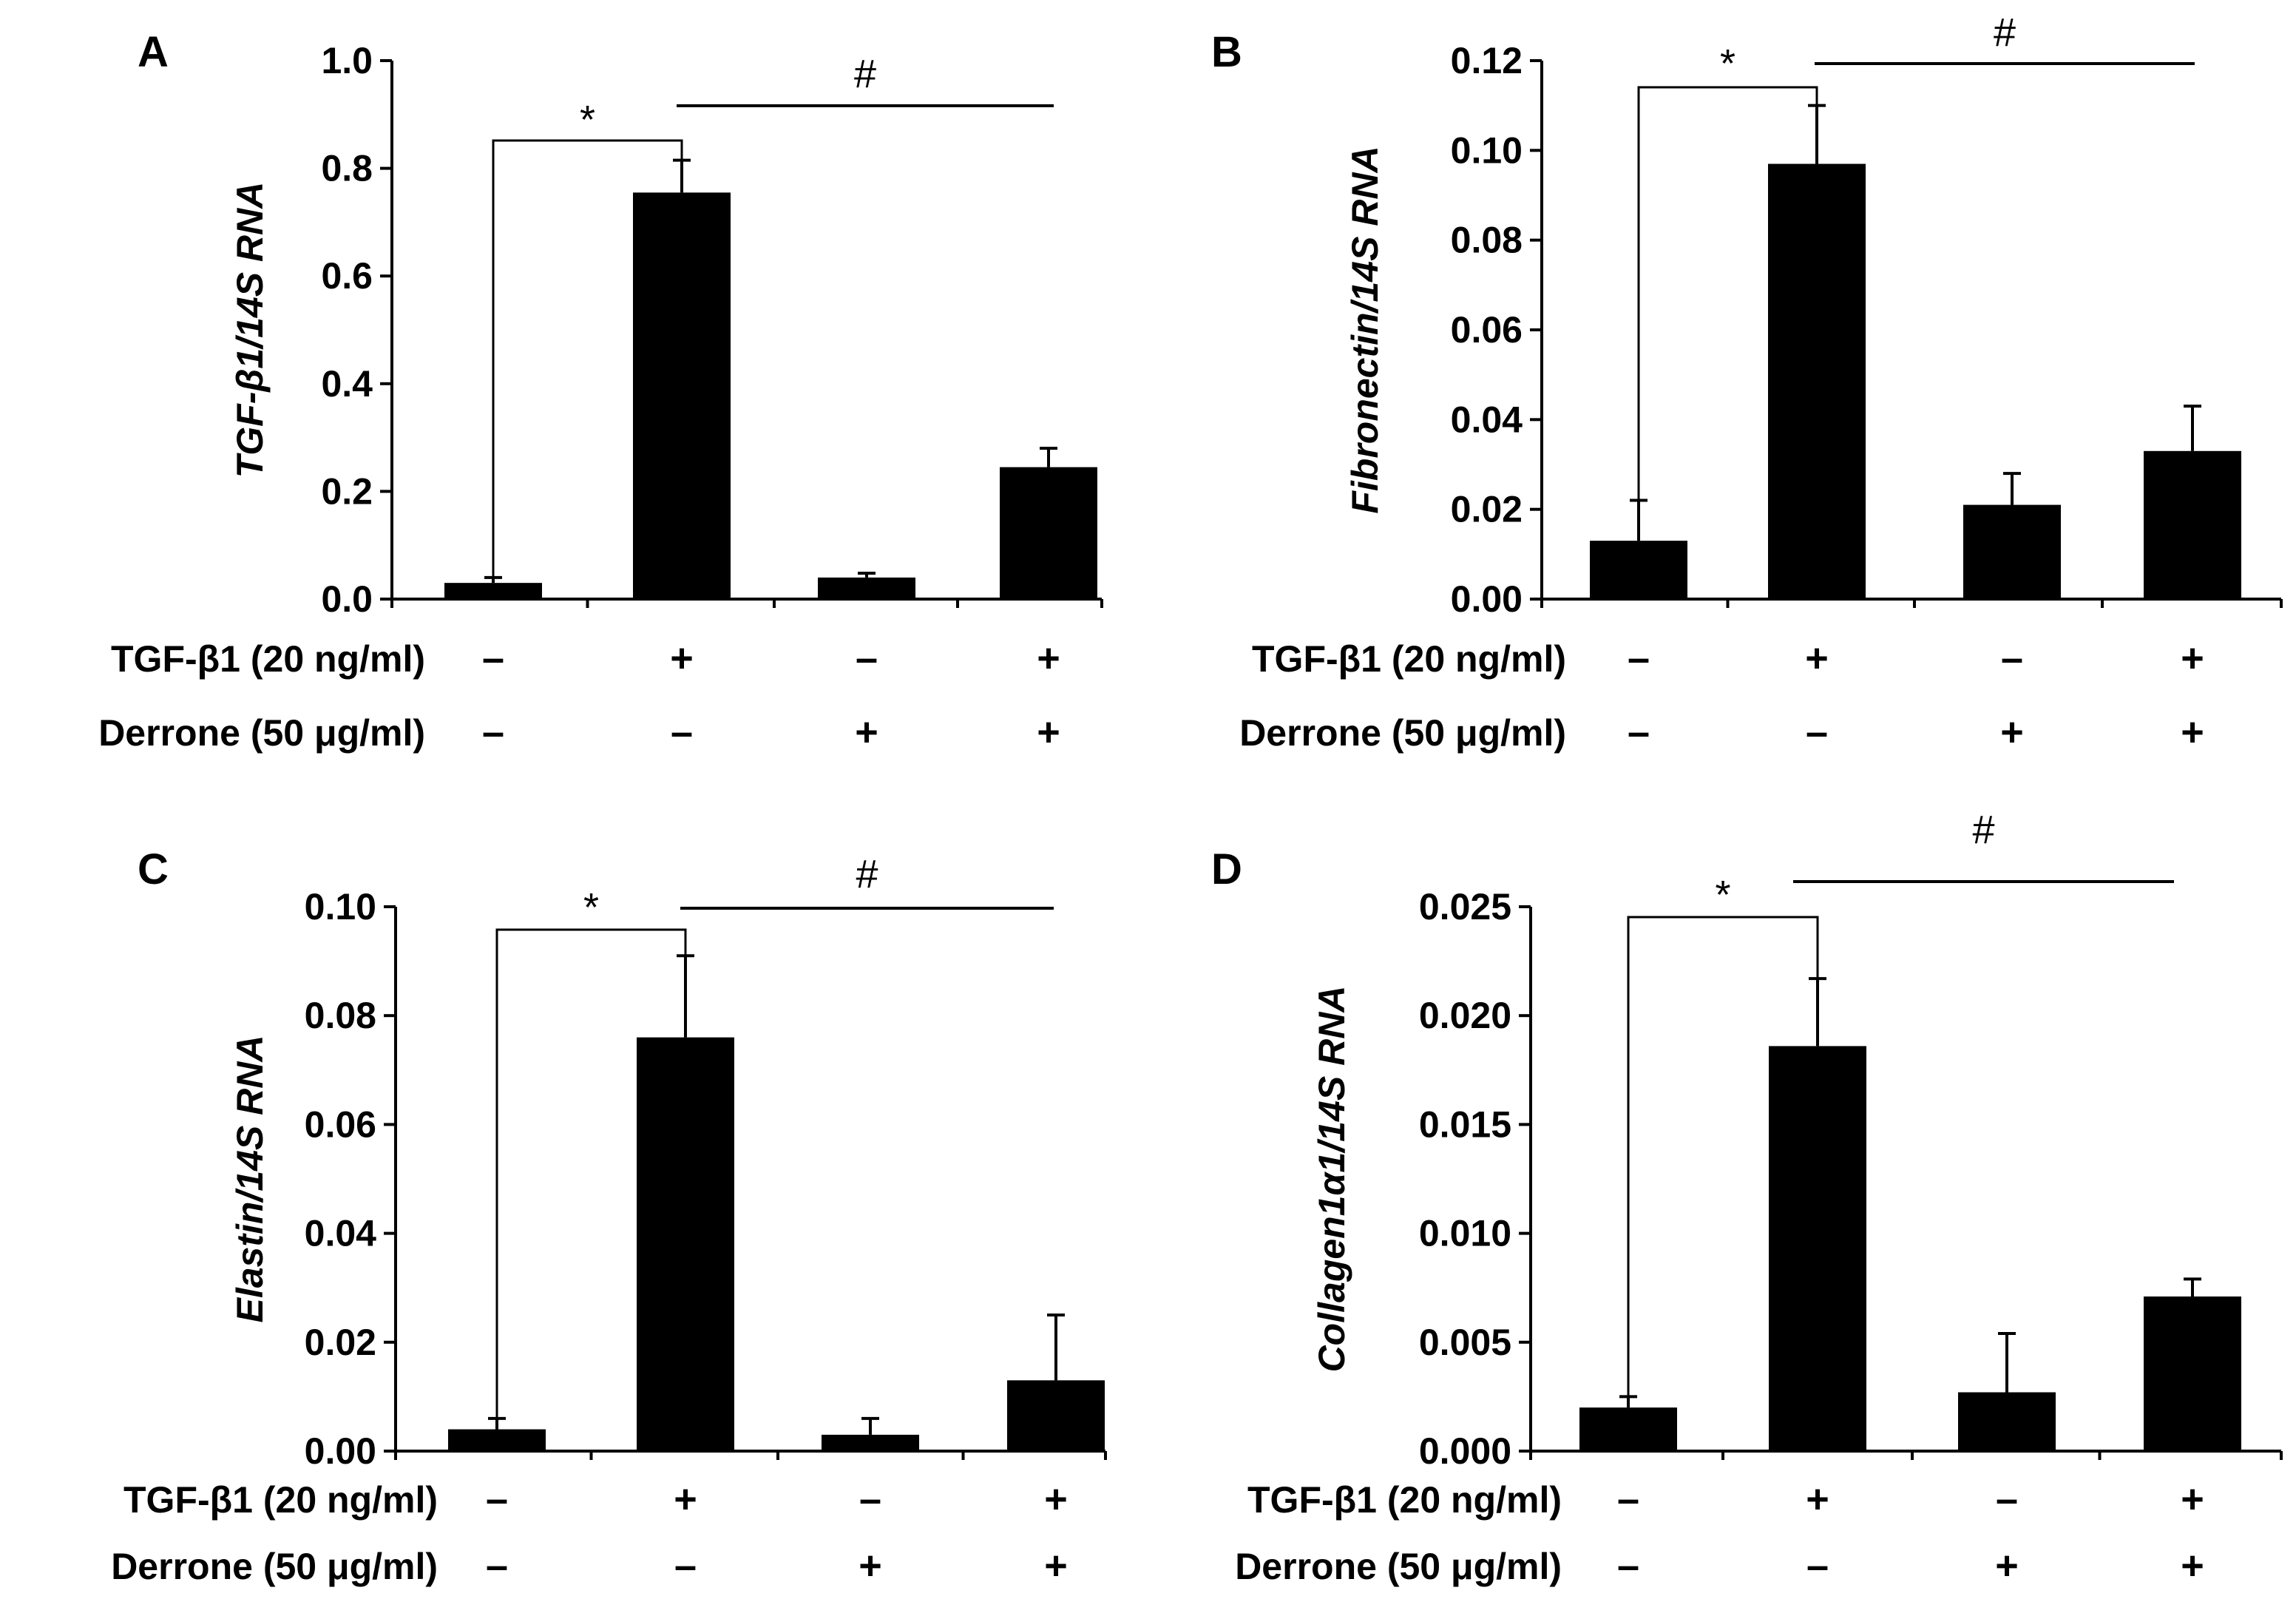 This screenshot has width=2296, height=1599. I want to click on y-tick-label: 0.6, so click(347, 276).